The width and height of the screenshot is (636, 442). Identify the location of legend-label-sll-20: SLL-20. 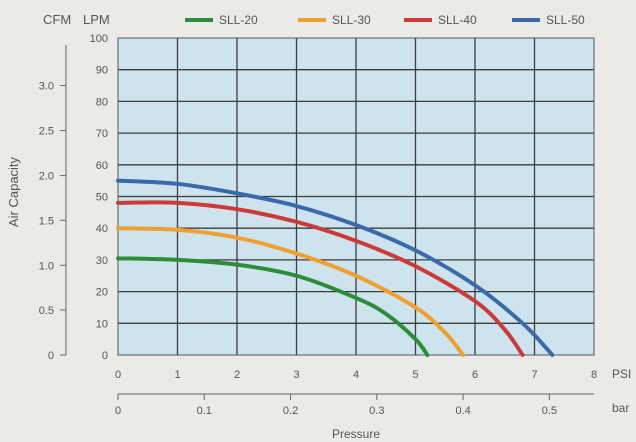
(238, 20).